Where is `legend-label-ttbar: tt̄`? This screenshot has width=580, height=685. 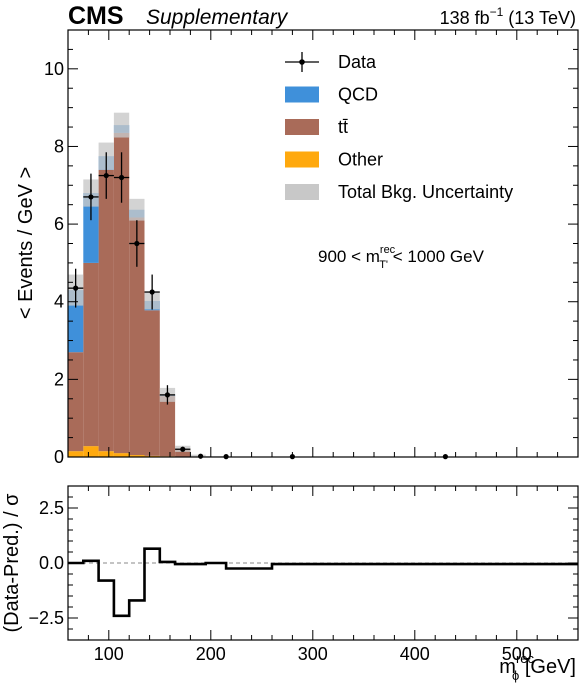
legend-label-ttbar: tt̄ is located at coordinates (343, 127).